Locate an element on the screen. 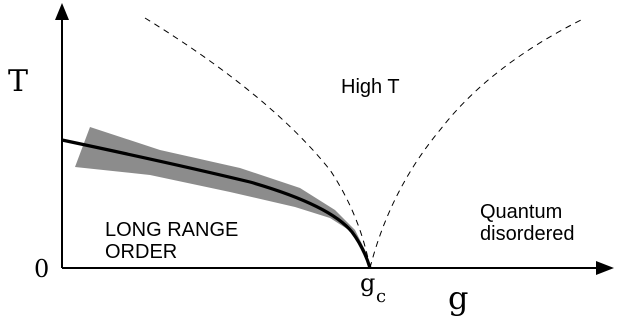  x-axis-arrow-icon is located at coordinates (605, 268).